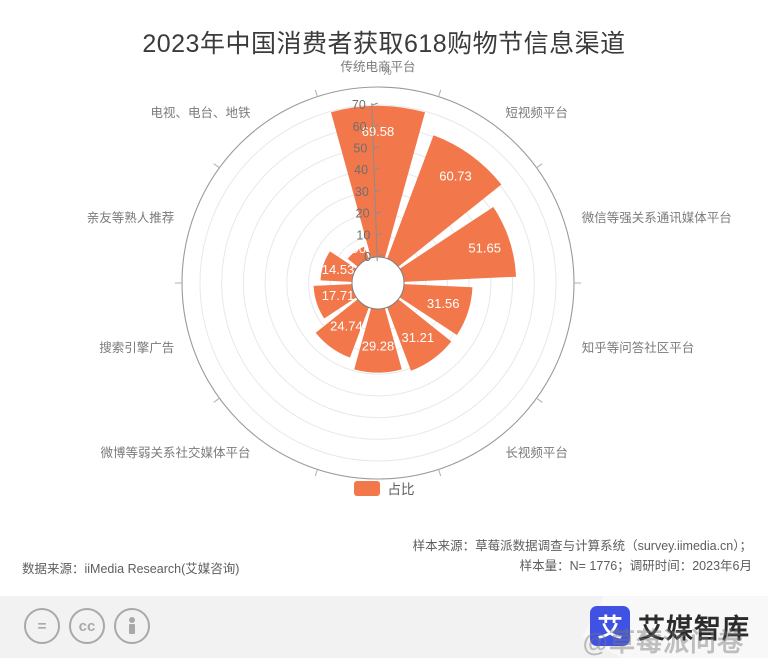  Describe the element at coordinates (638, 347) in the screenshot. I see `category-label: 知乎等问答社区平台` at that location.